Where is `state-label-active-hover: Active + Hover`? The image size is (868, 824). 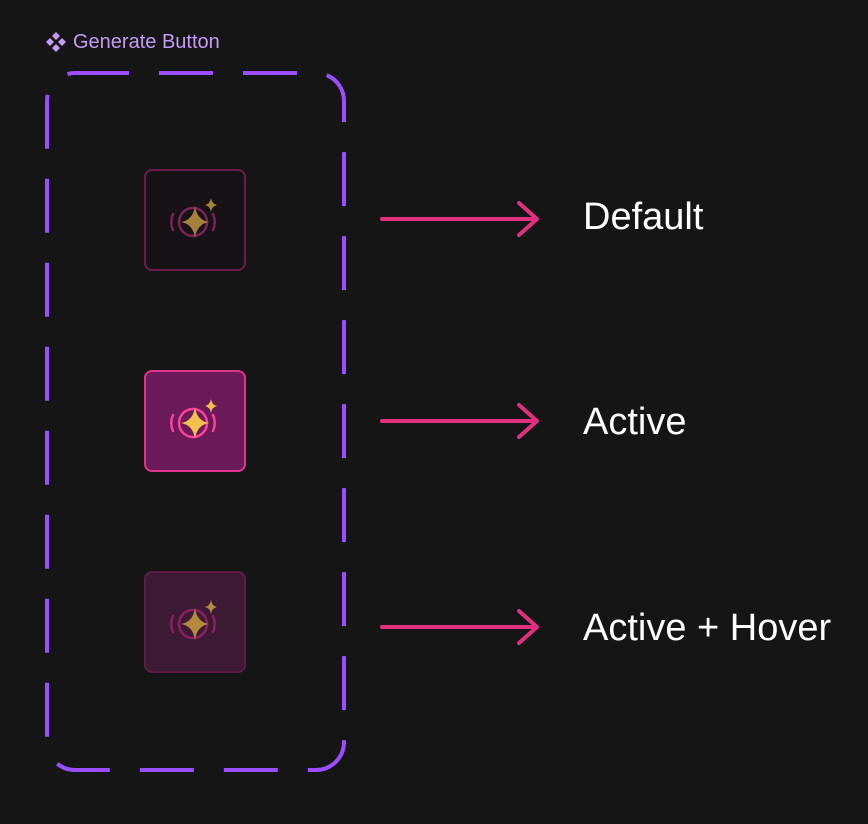 state-label-active-hover: Active + Hover is located at coordinates (707, 628).